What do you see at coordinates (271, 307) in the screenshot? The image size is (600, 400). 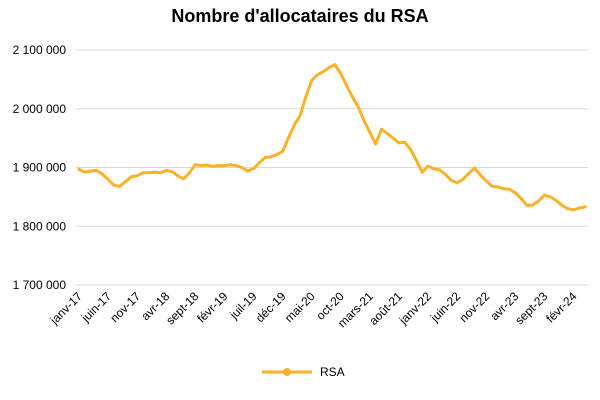 I see `x-tick-label: déc-19` at bounding box center [271, 307].